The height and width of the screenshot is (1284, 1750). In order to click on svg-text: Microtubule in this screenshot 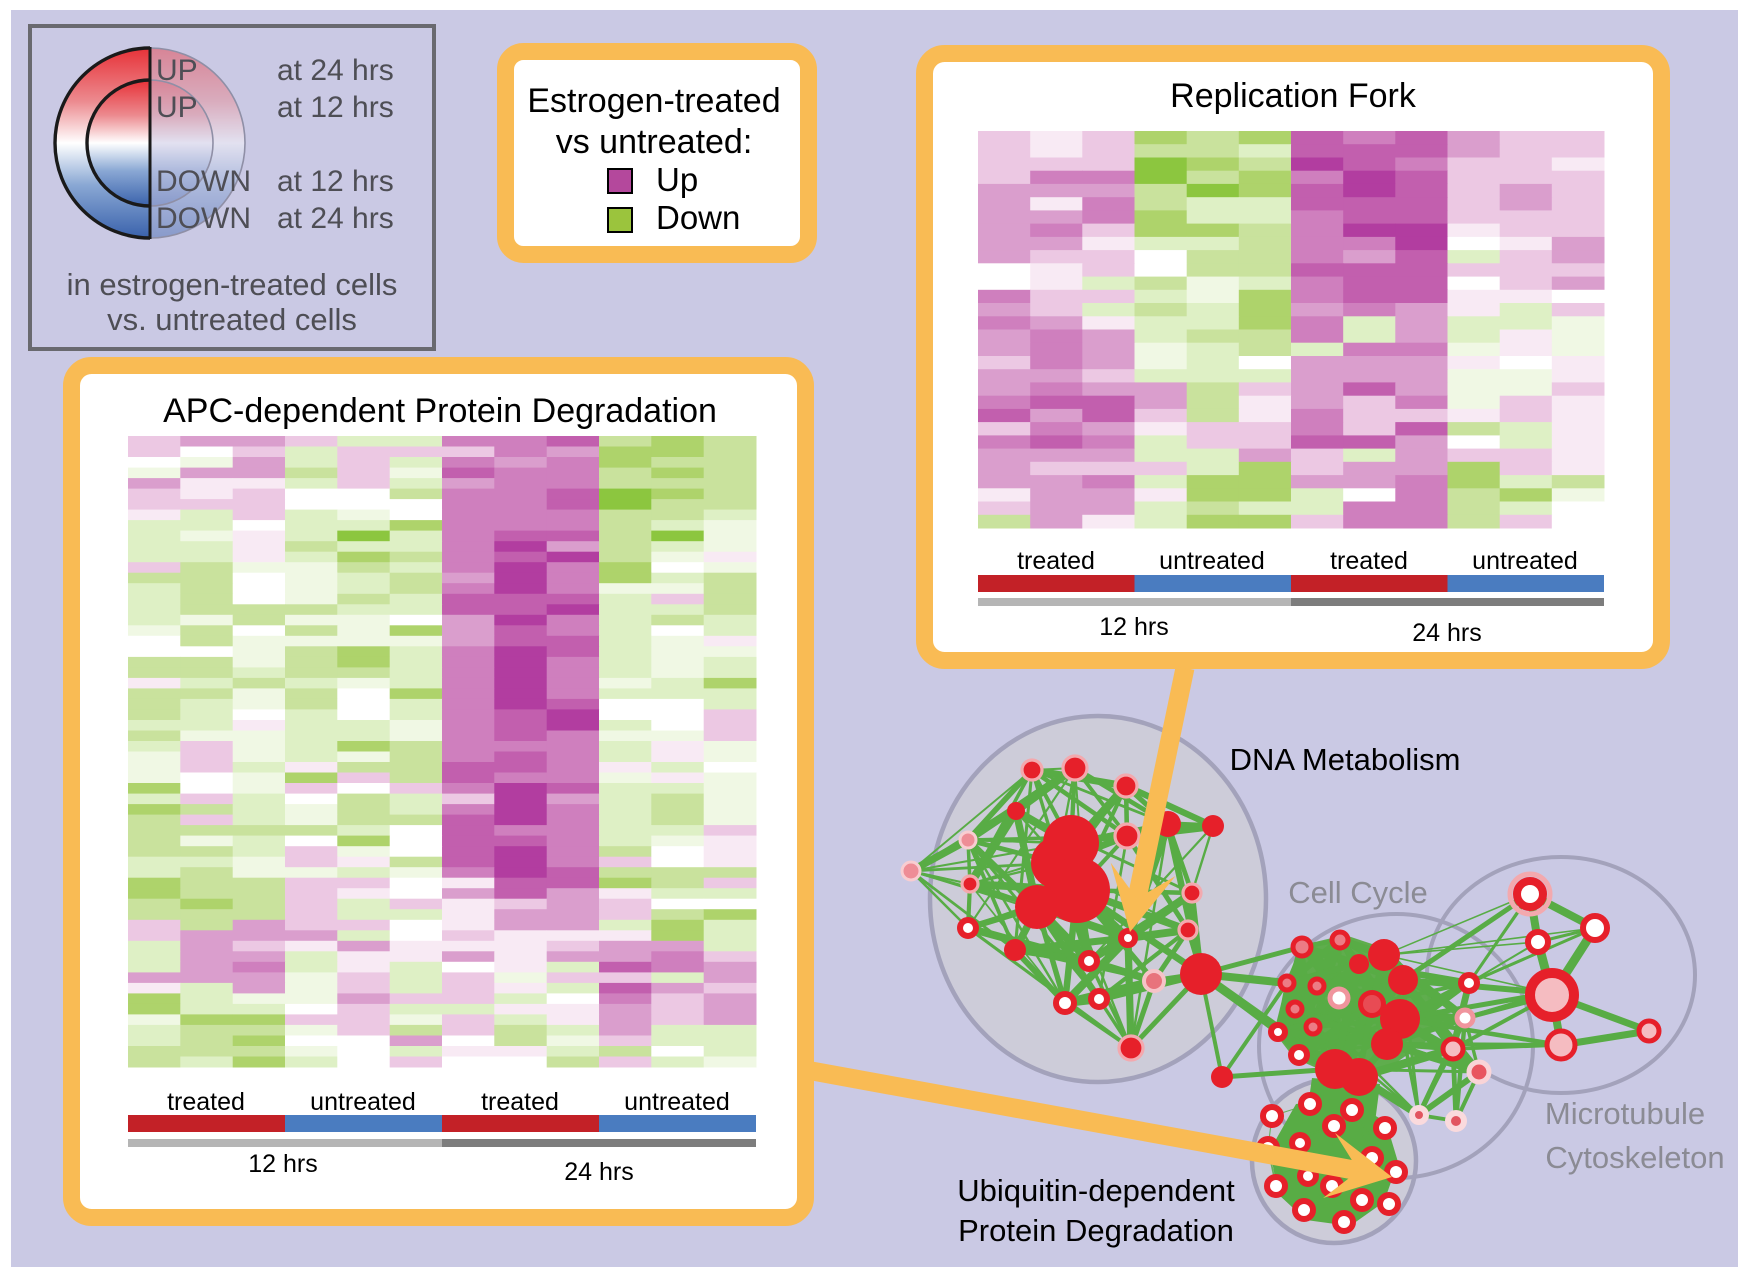, I will do `click(1625, 1113)`.